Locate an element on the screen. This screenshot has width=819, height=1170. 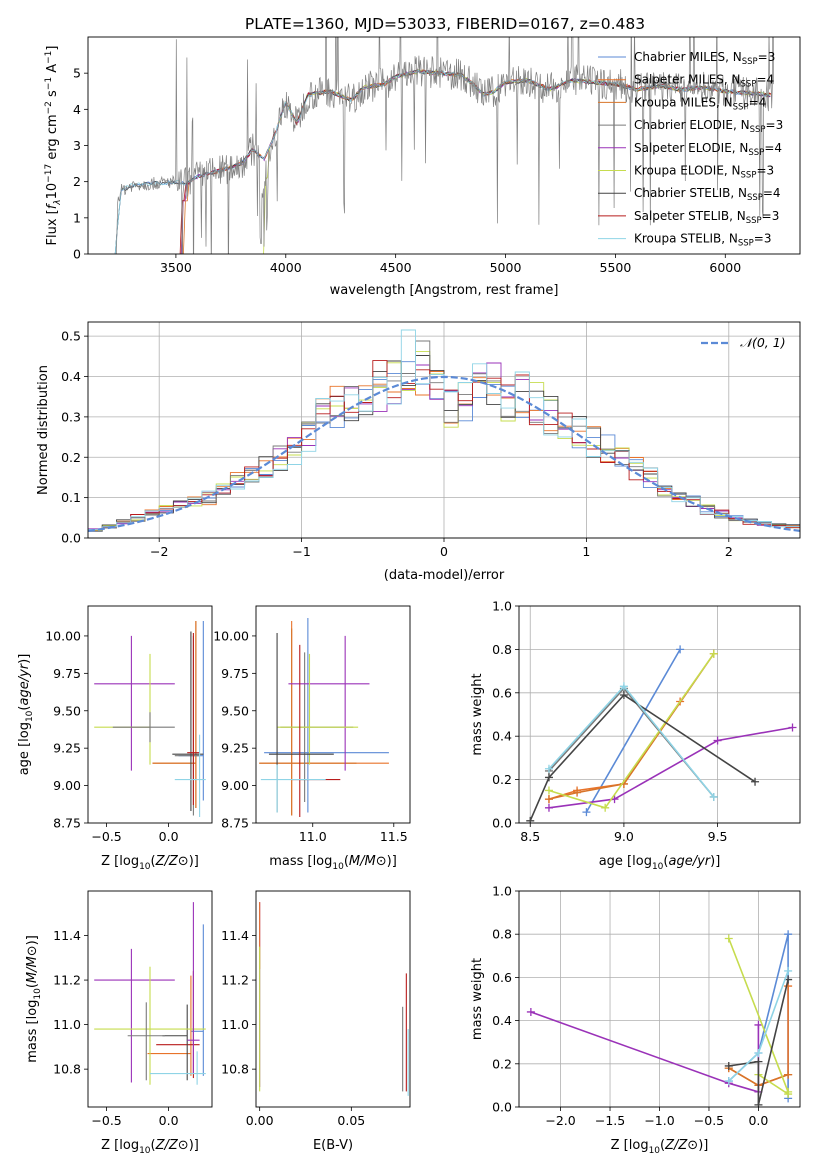
y-tick-label: 0.5 is located at coordinates (71, 336).